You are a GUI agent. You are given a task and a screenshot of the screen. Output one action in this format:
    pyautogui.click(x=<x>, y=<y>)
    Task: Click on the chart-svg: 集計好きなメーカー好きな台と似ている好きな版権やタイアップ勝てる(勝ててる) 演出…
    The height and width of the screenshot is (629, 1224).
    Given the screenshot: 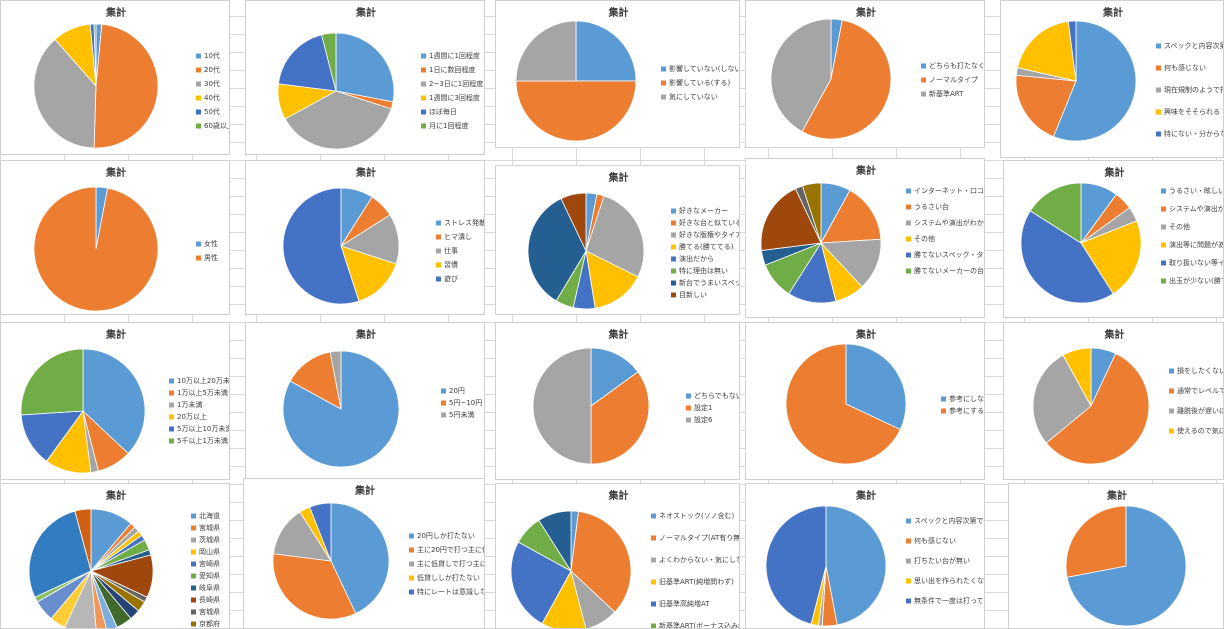 What is the action you would take?
    pyautogui.click(x=633, y=240)
    